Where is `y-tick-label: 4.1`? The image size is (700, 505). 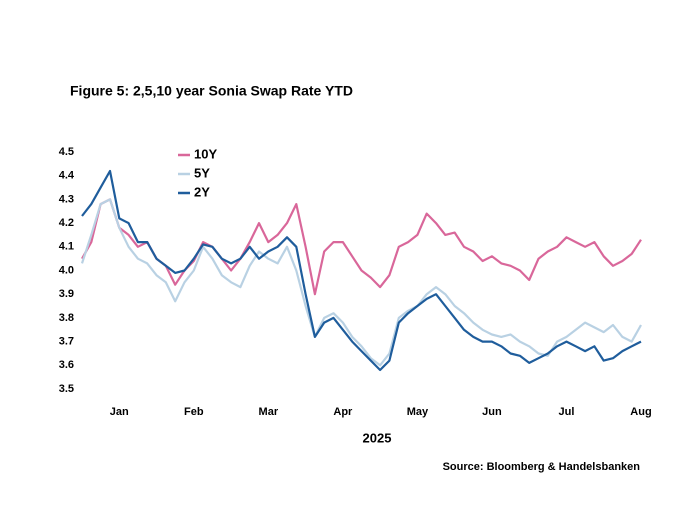 y-tick-label: 4.1 is located at coordinates (66, 247).